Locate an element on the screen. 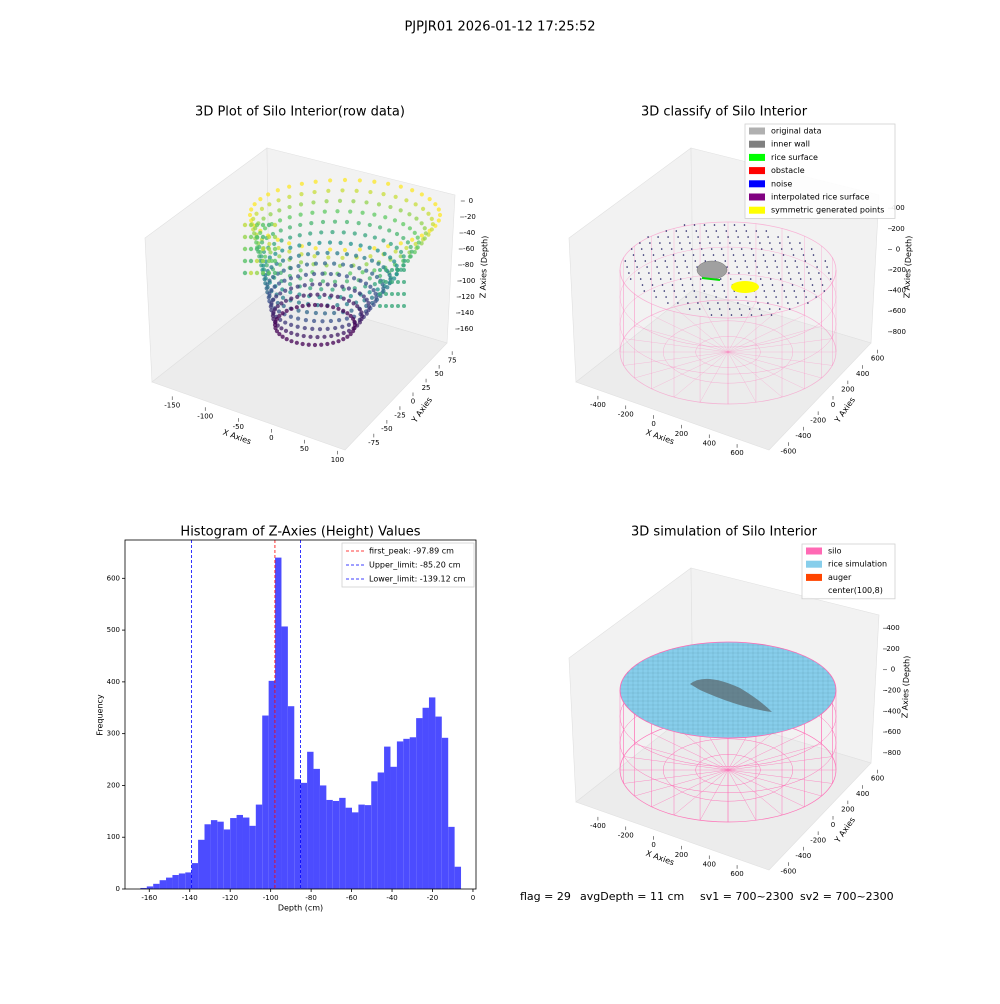  x-tick-label: 0 is located at coordinates (271, 438).